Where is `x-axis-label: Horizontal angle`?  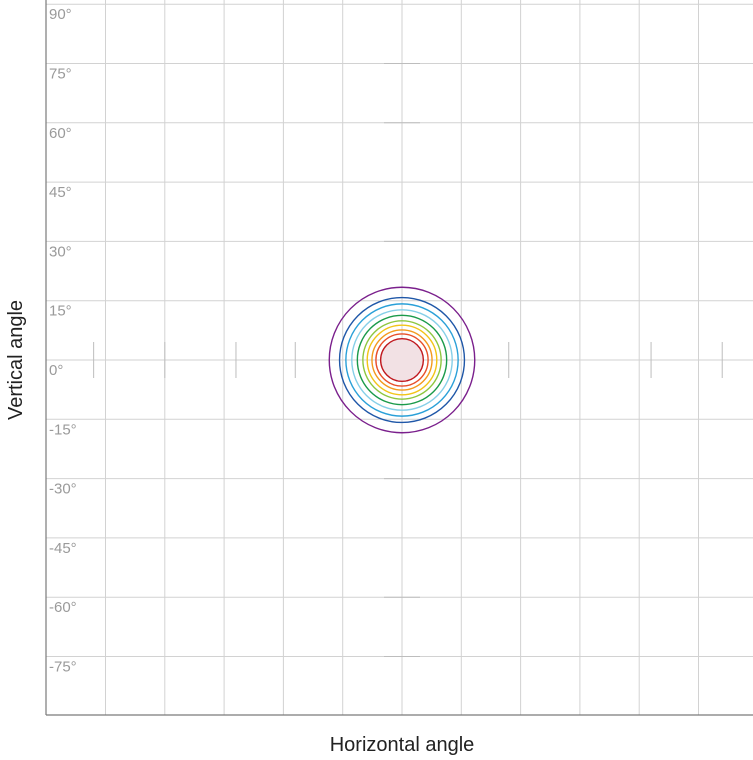 x-axis-label: Horizontal angle is located at coordinates (402, 745).